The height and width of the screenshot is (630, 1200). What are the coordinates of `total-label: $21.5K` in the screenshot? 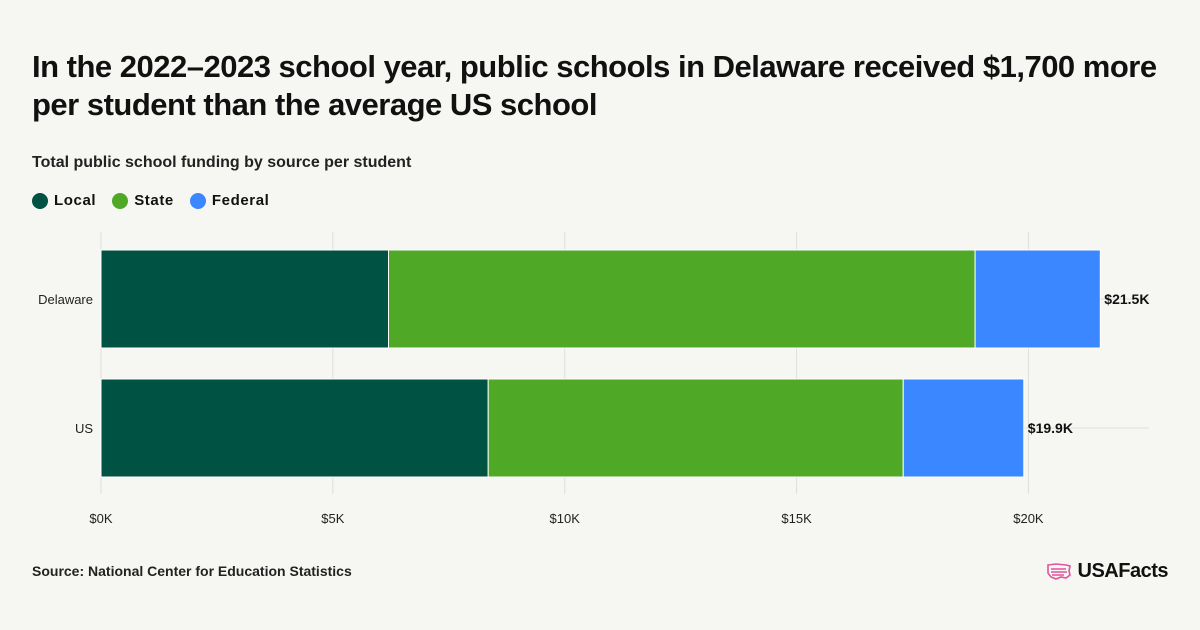 It's located at (1126, 299).